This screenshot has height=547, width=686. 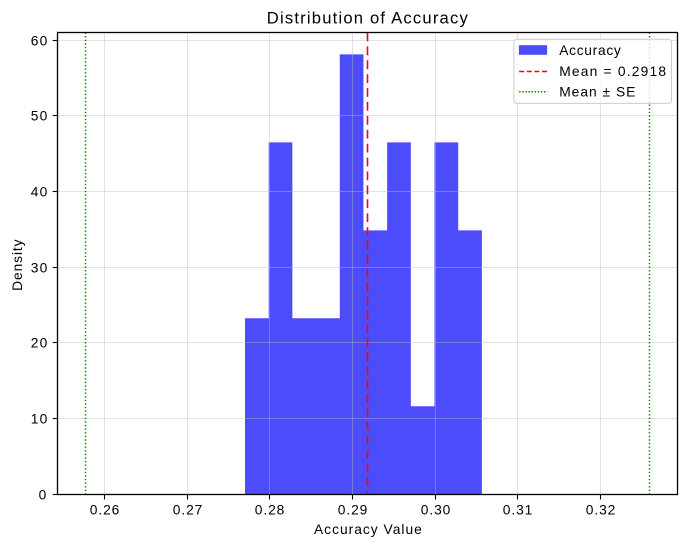 I want to click on svg-text: 0.30, so click(x=436, y=510).